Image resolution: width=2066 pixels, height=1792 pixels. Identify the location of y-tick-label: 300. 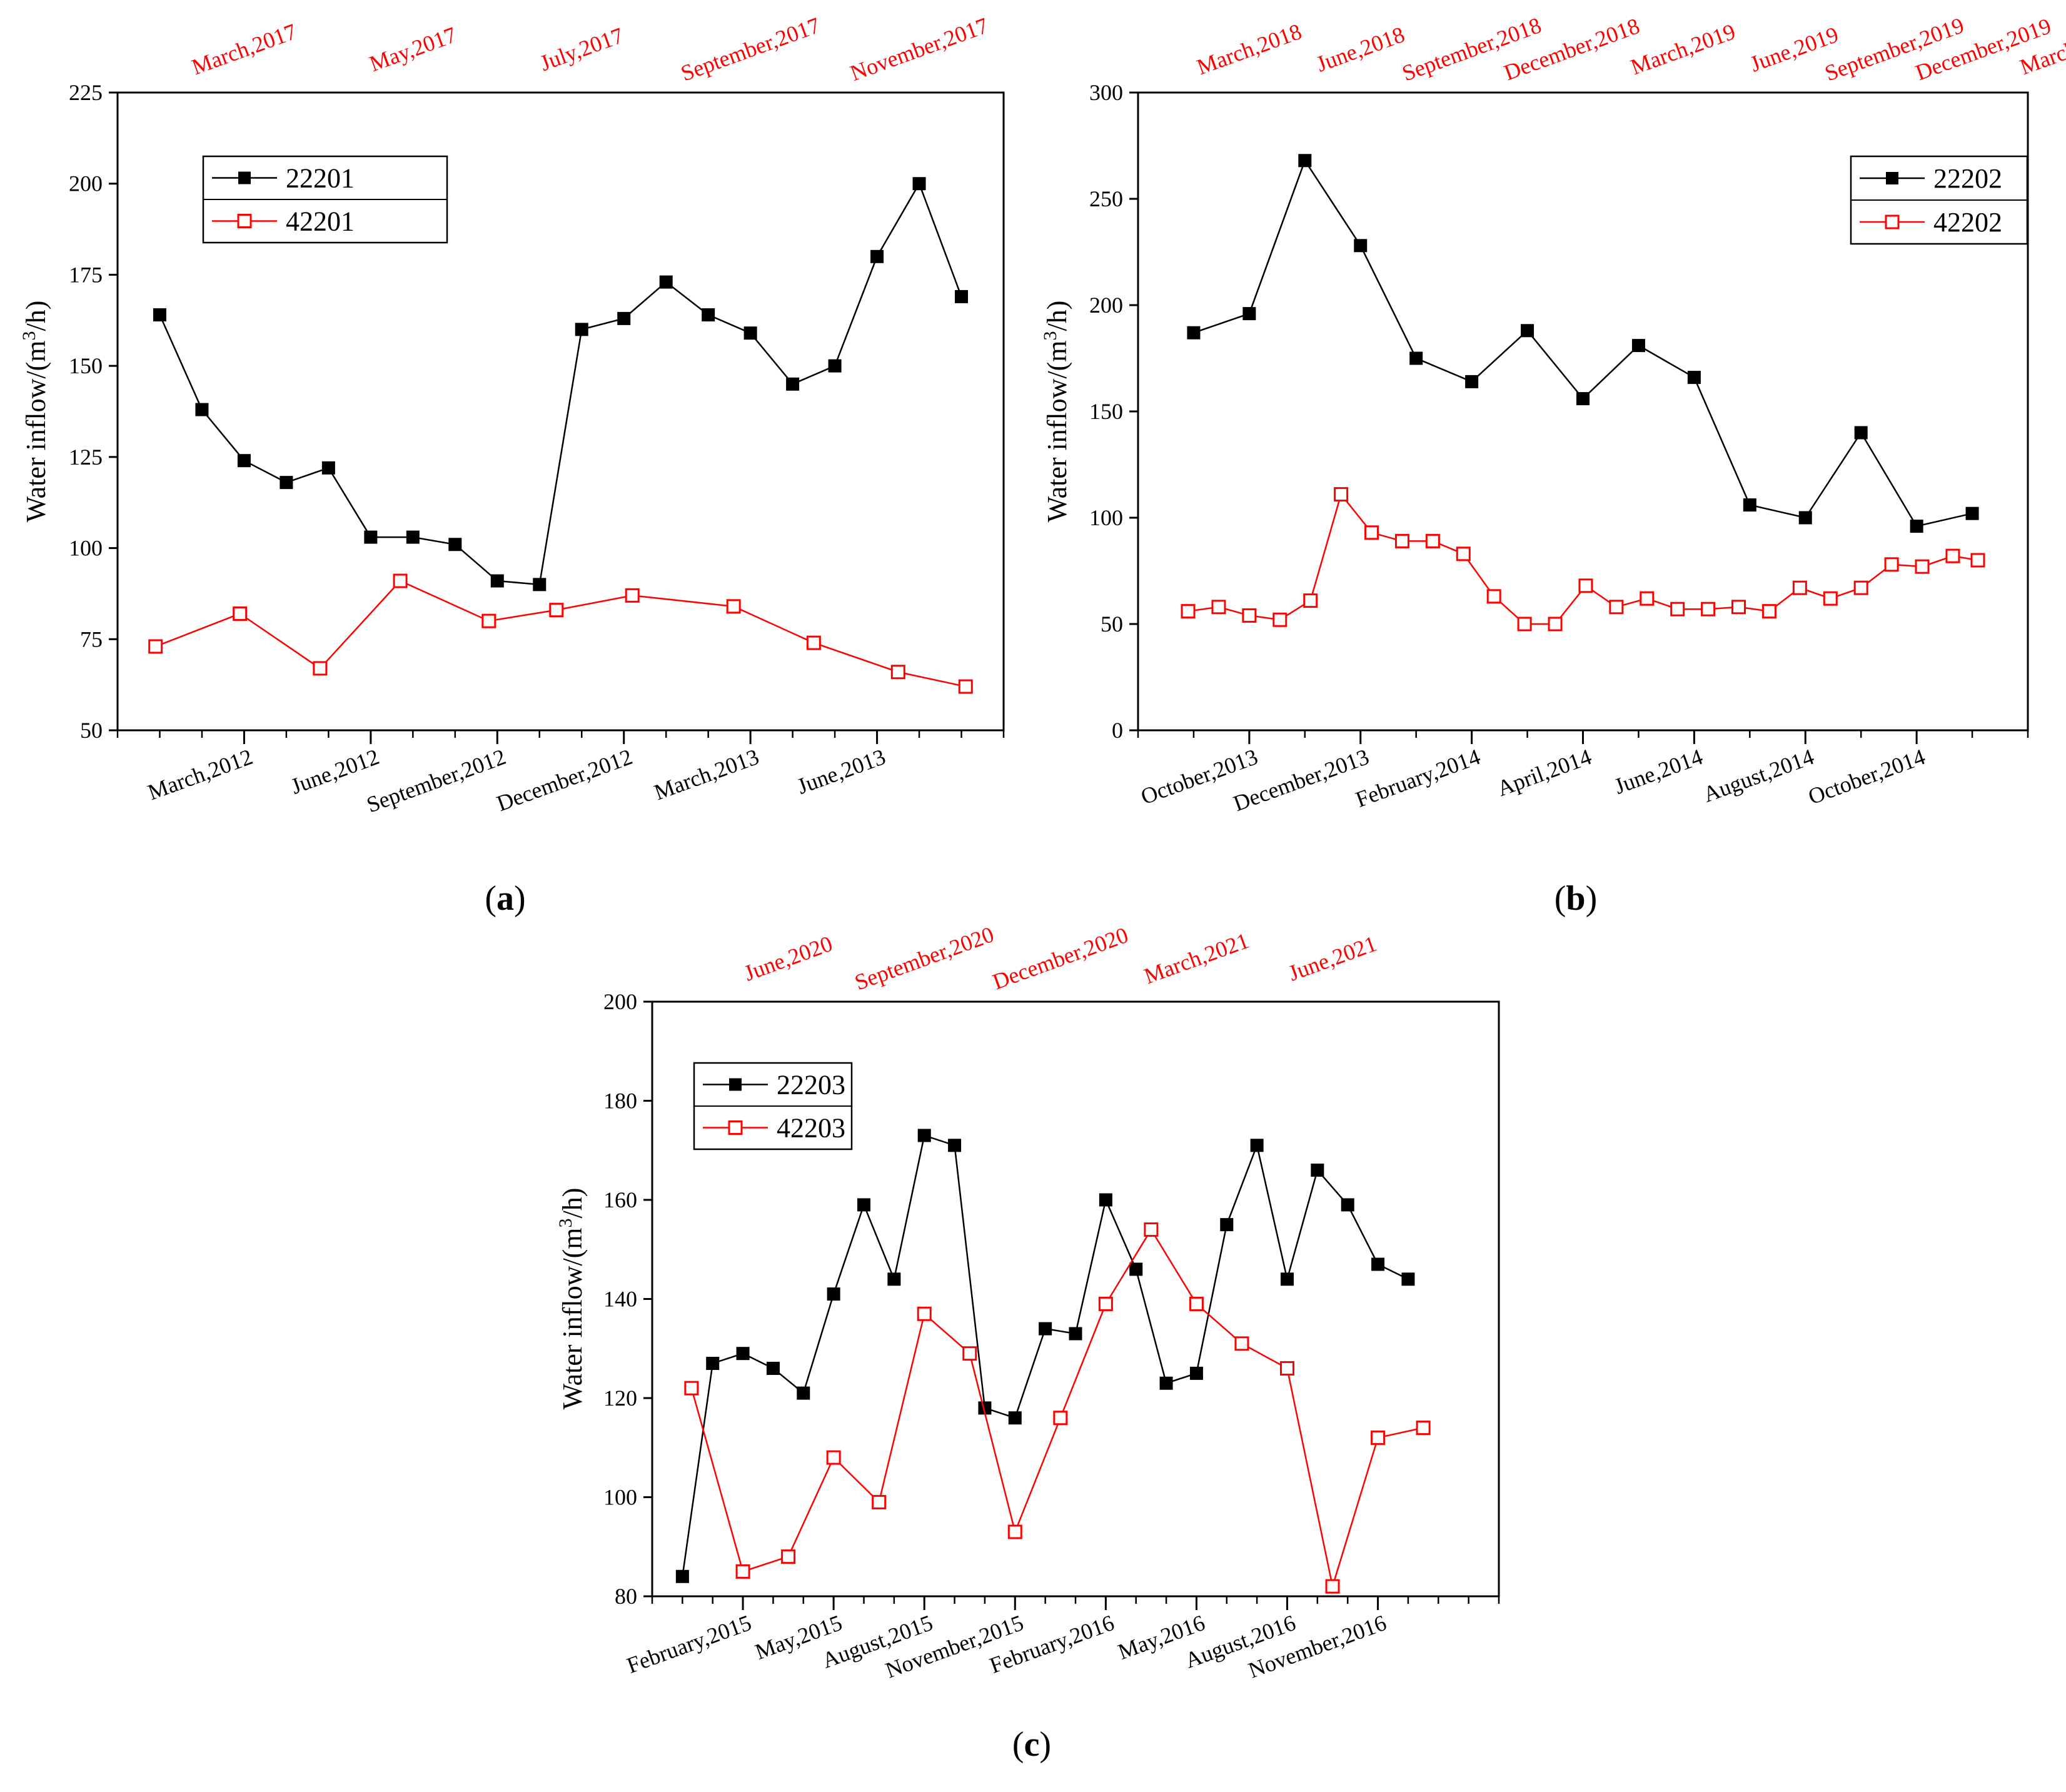
(1106, 92).